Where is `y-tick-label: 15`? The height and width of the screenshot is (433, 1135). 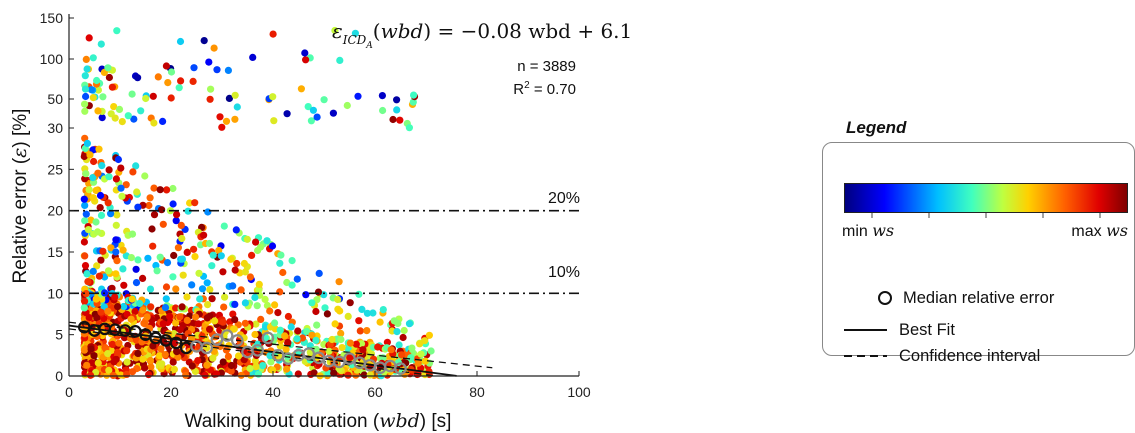 y-tick-label: 15 is located at coordinates (55, 252).